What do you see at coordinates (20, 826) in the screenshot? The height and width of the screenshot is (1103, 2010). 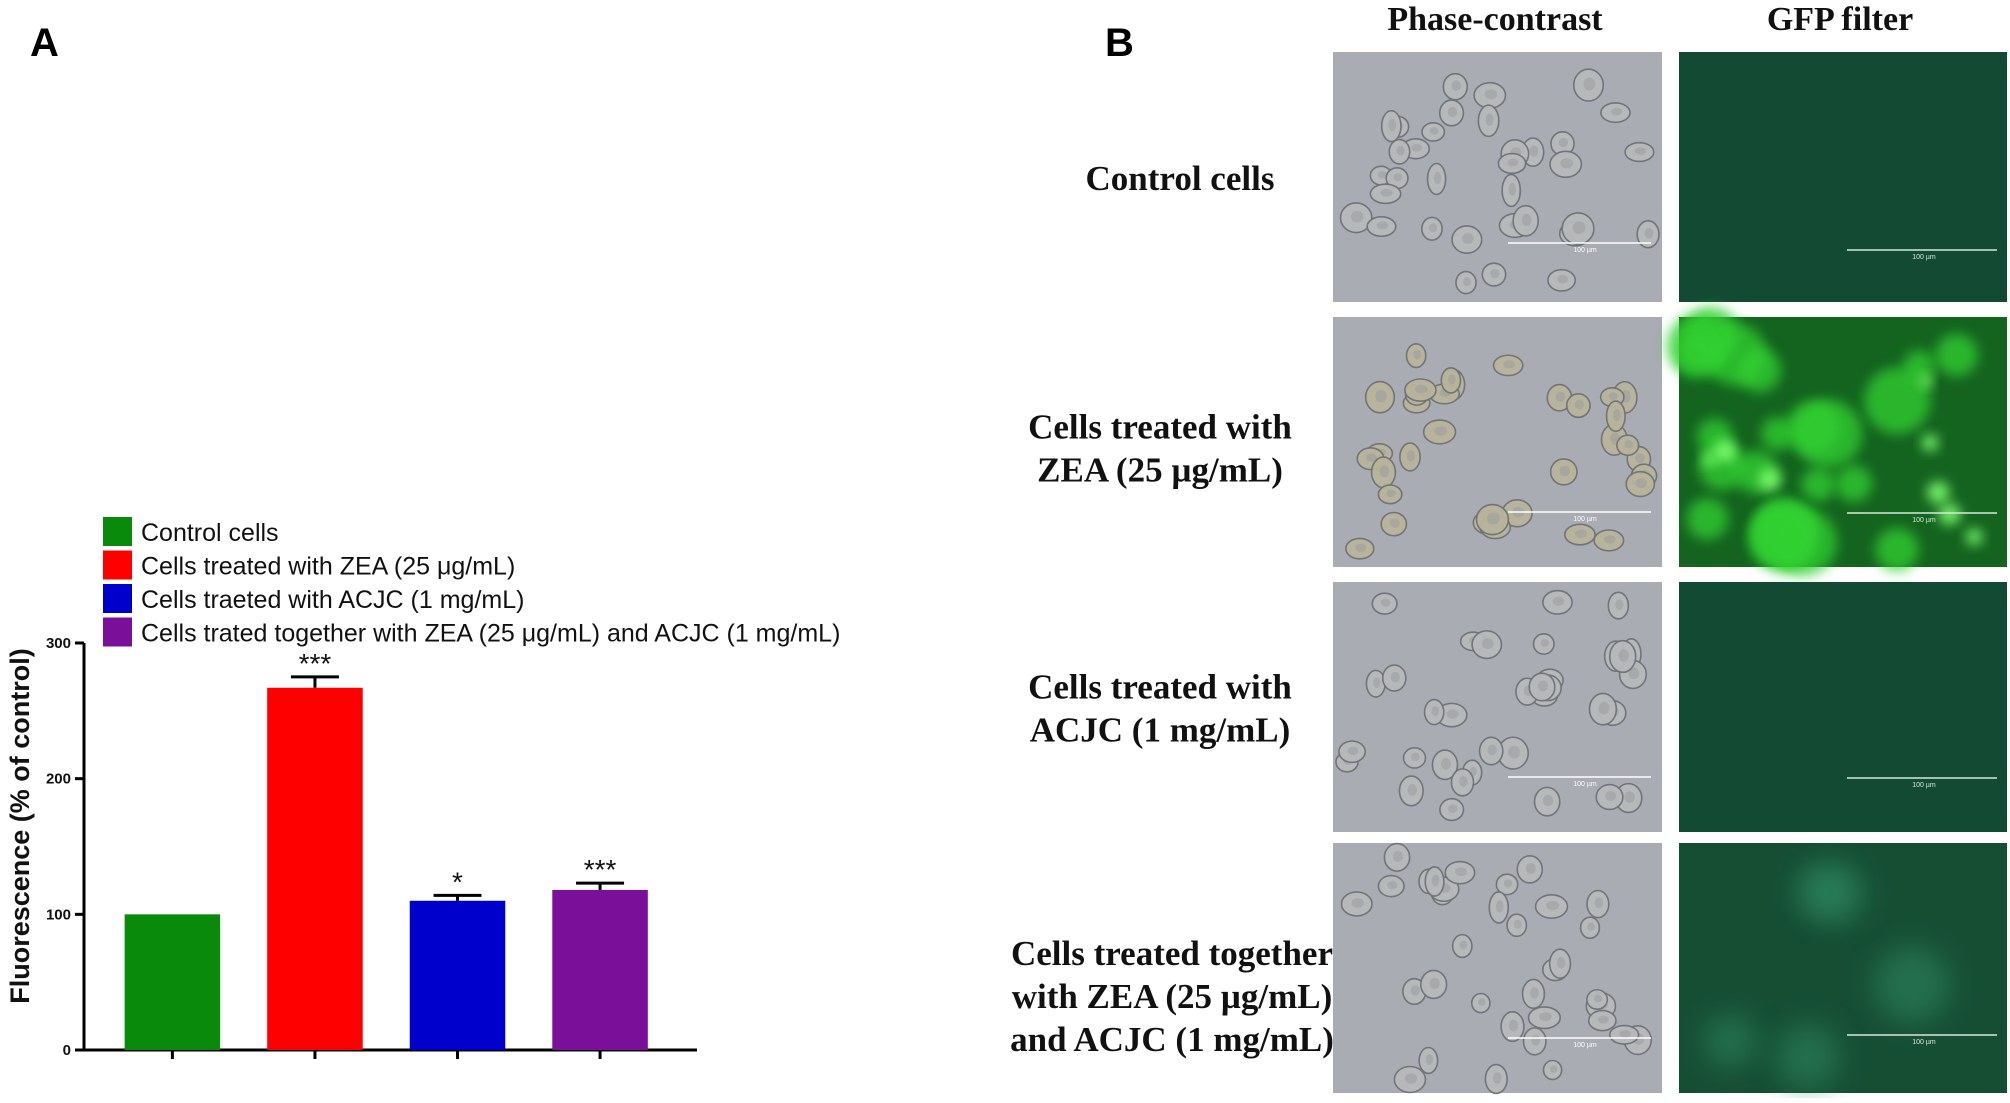 I see `y-axis-title: Fluorescence (% of control)` at bounding box center [20, 826].